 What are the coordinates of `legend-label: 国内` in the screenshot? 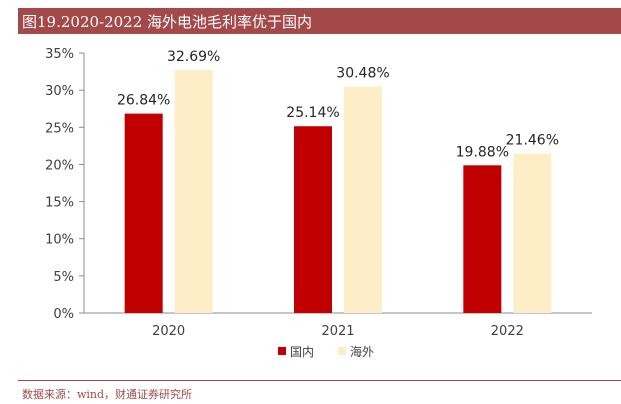 It's located at (302, 352).